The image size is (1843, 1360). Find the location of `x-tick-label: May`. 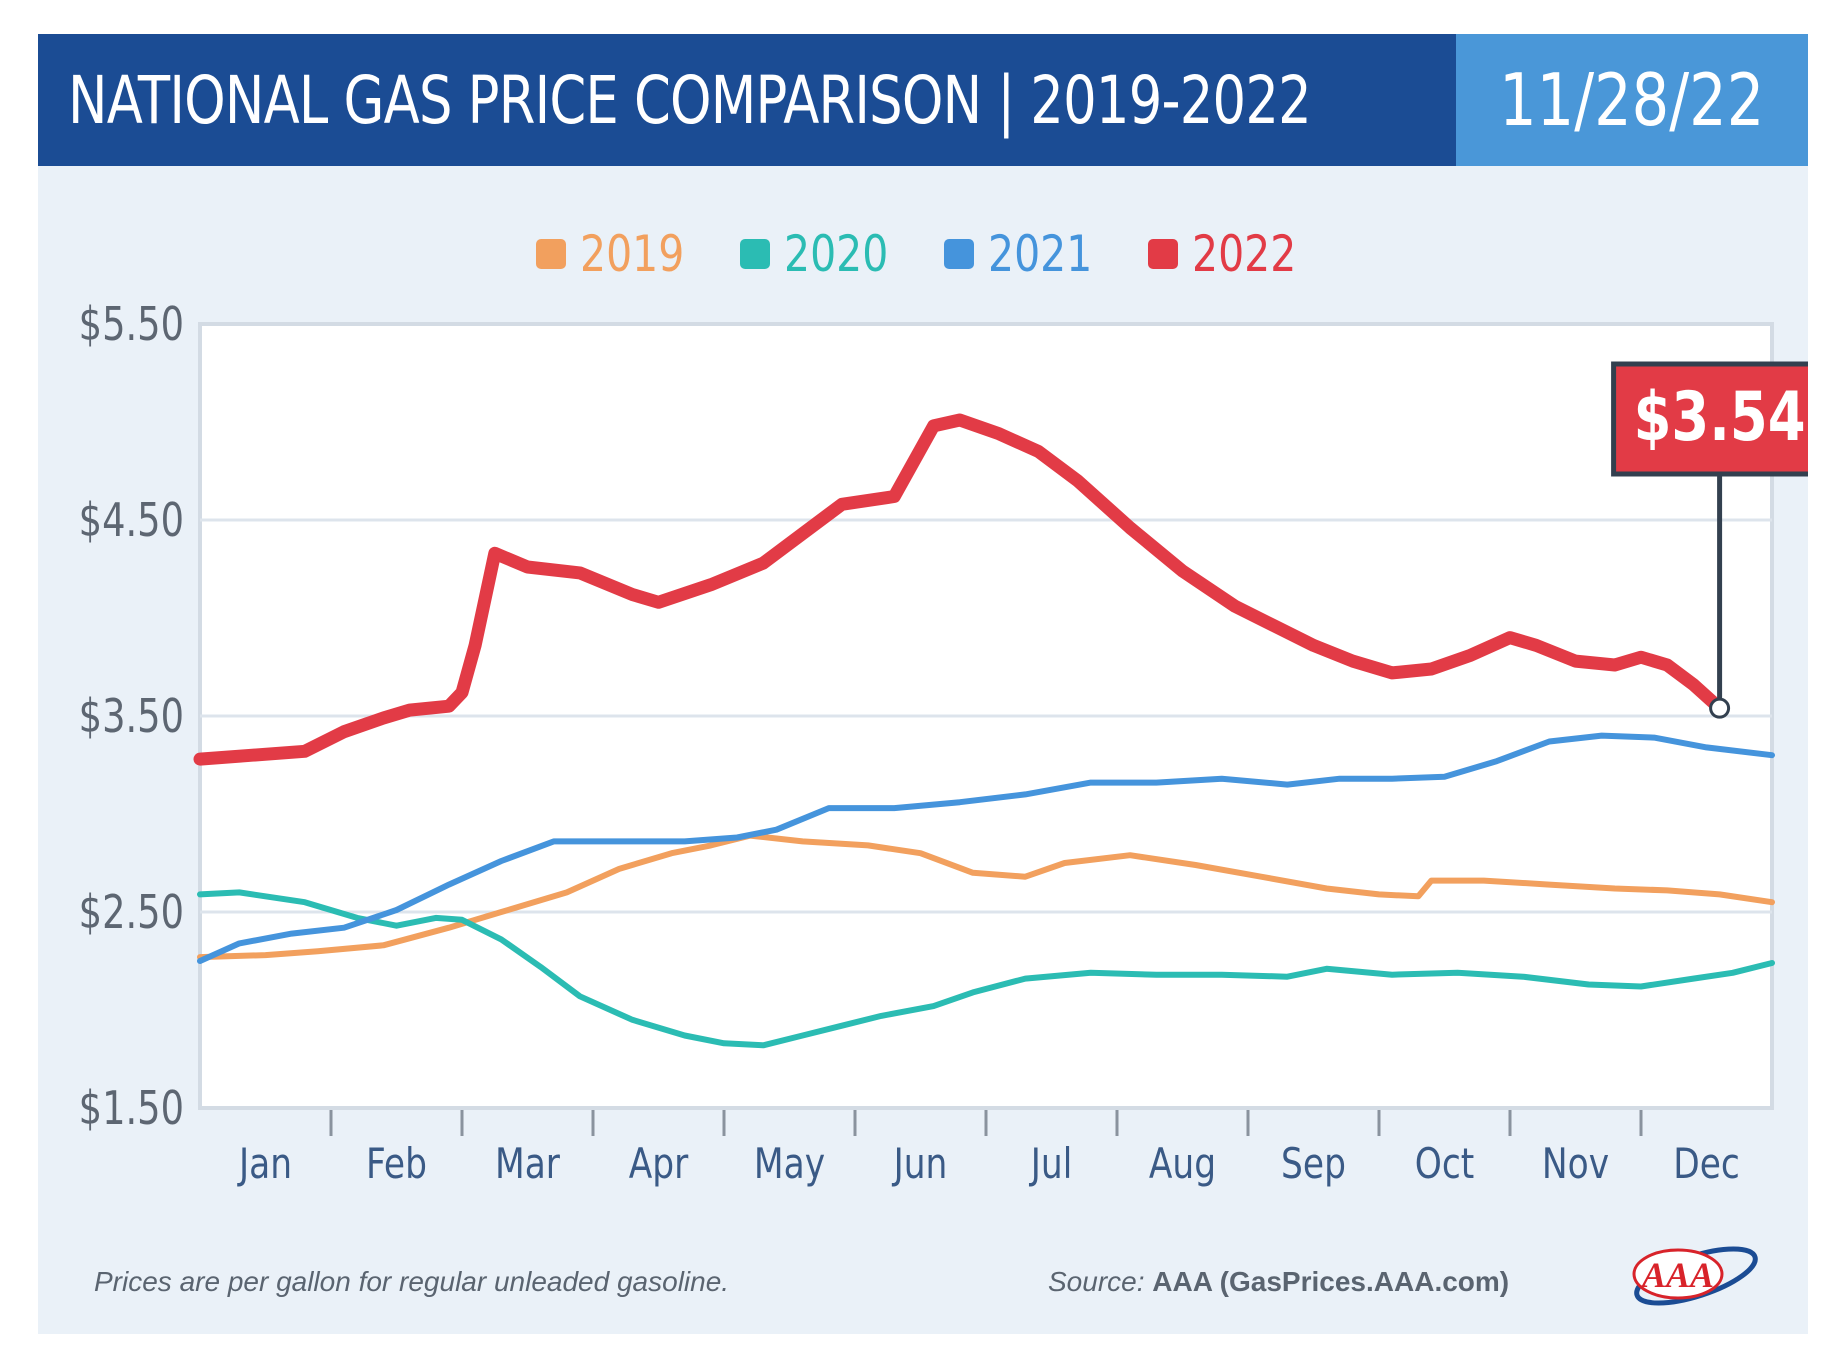

x-tick-label: May is located at coordinates (789, 1164).